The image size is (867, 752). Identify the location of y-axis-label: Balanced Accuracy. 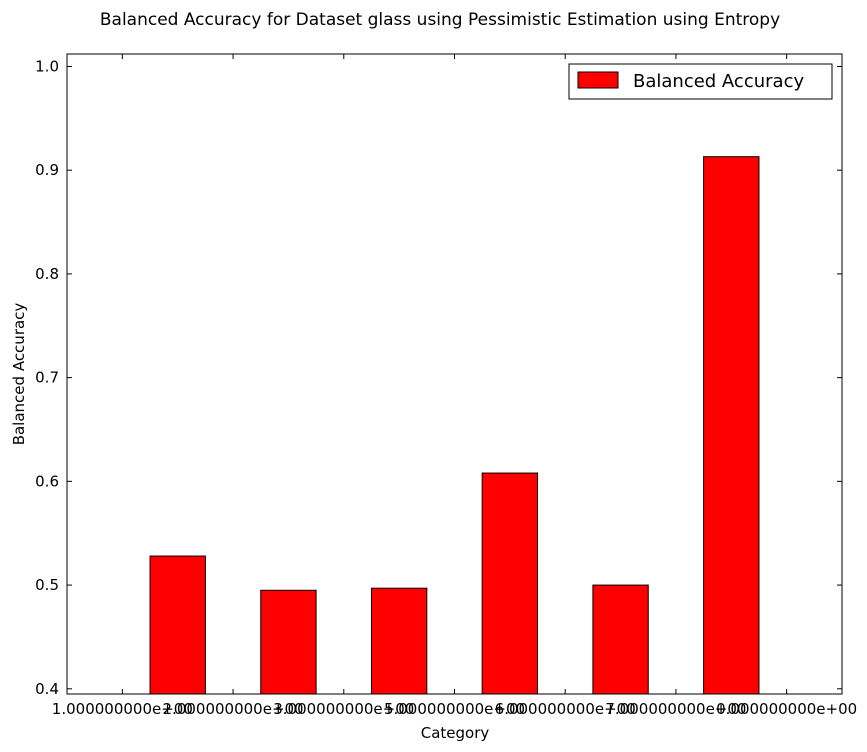
(19, 374).